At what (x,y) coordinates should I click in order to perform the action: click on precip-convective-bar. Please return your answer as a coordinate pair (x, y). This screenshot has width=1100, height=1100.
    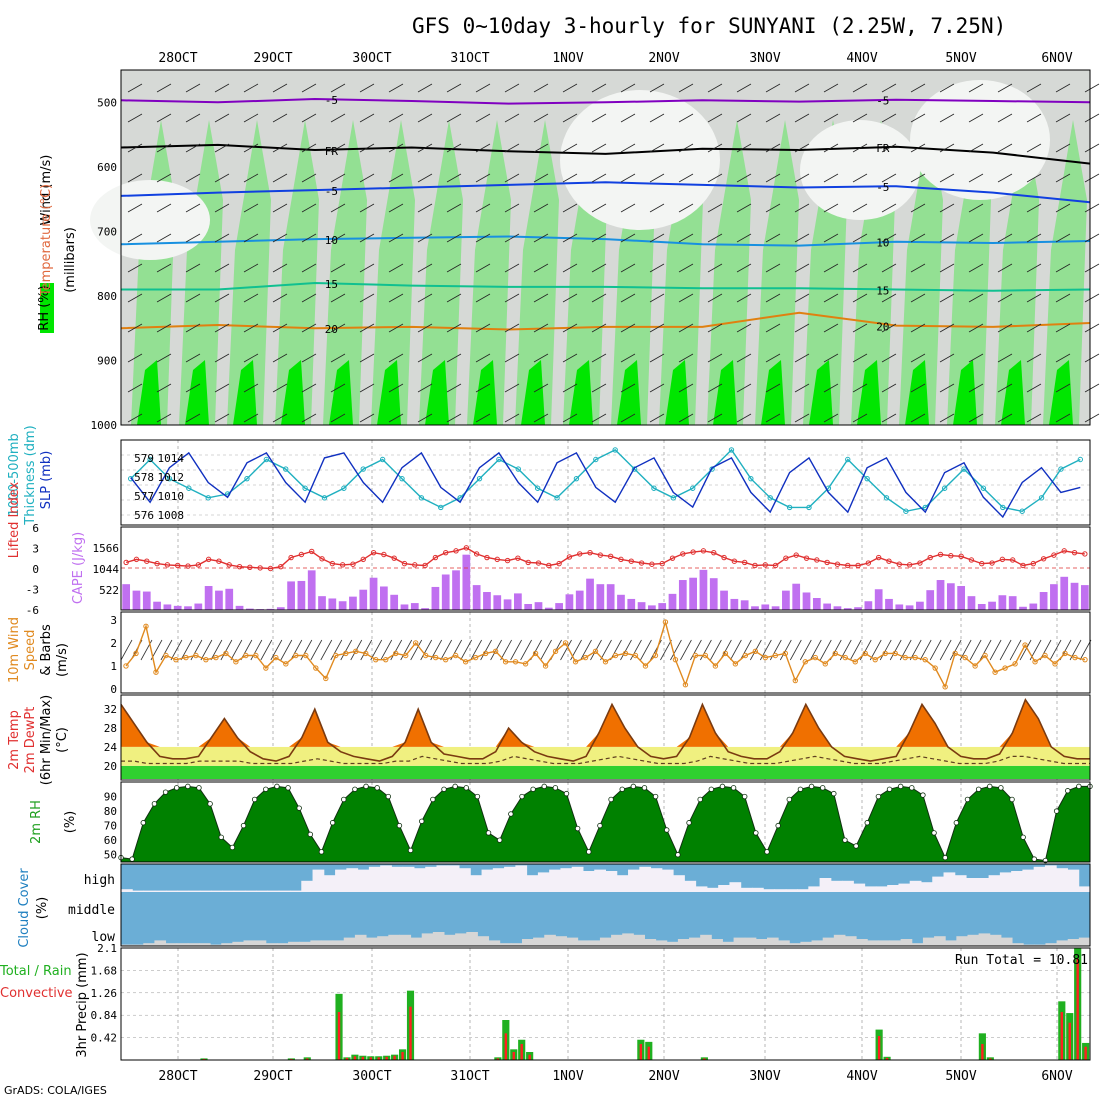
    Looking at the image, I should click on (879, 1048).